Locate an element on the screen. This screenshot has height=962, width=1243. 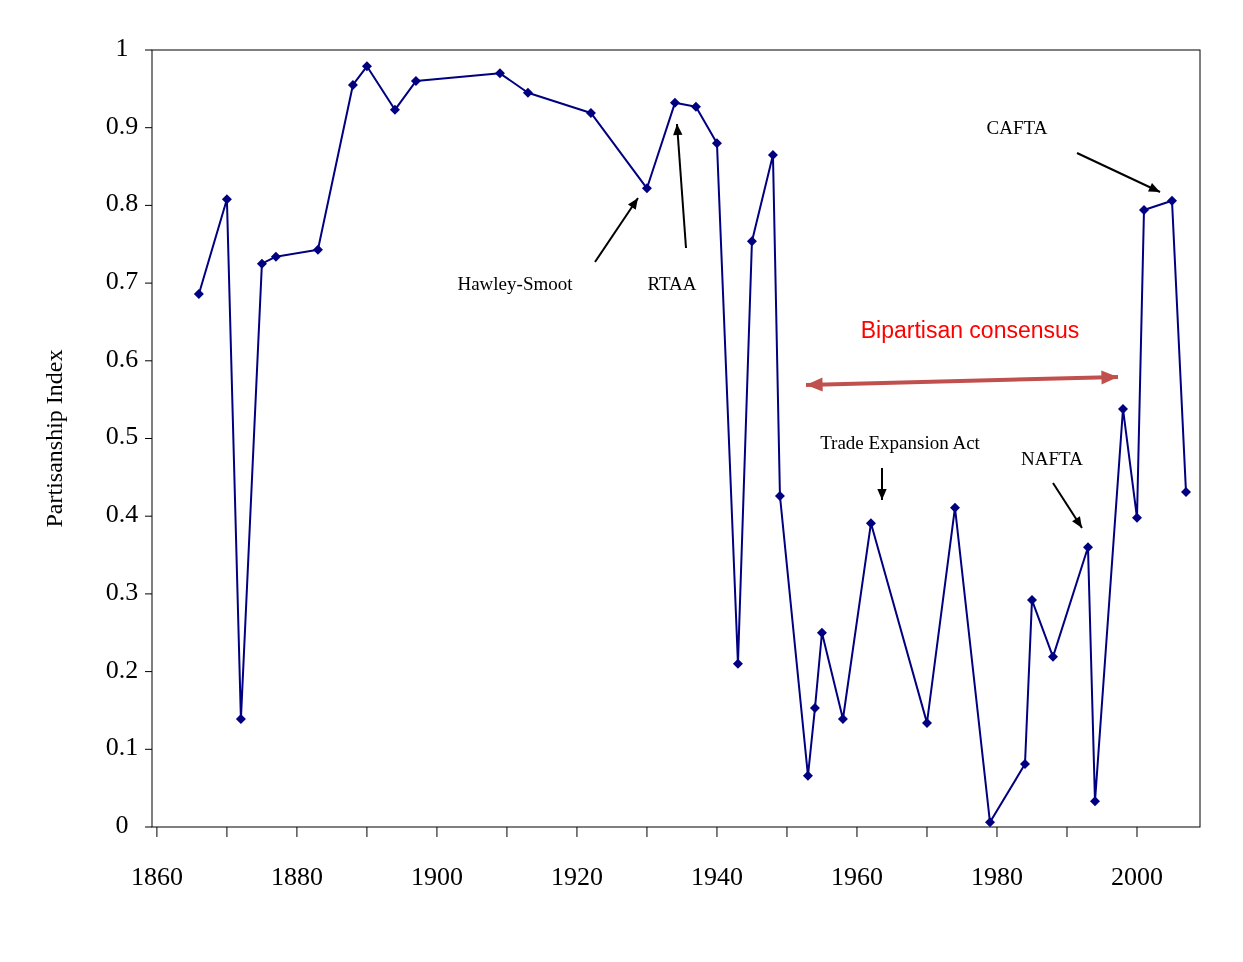
y-tick-label: 0.6 is located at coordinates (122, 358).